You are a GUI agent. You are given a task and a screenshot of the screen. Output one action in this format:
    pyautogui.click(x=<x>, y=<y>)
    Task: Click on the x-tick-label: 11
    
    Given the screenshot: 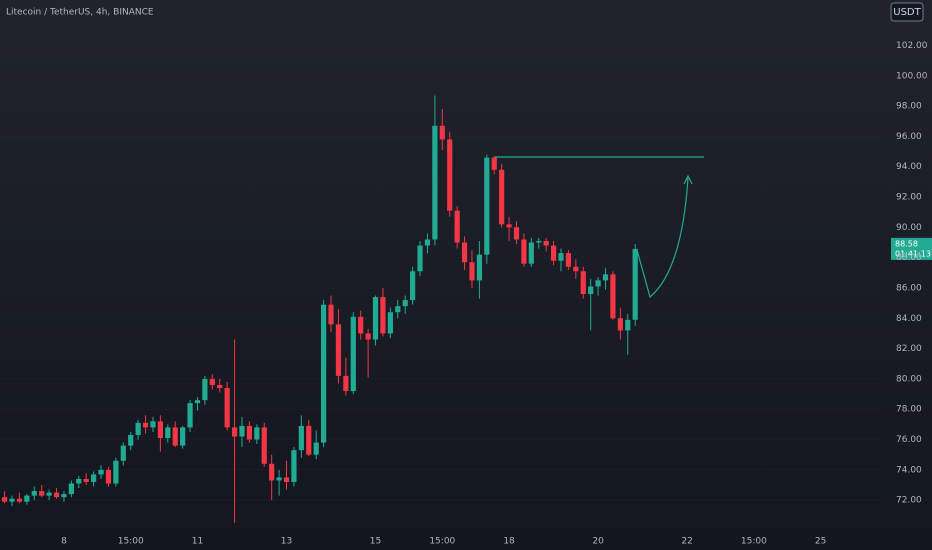 What is the action you would take?
    pyautogui.click(x=197, y=542)
    